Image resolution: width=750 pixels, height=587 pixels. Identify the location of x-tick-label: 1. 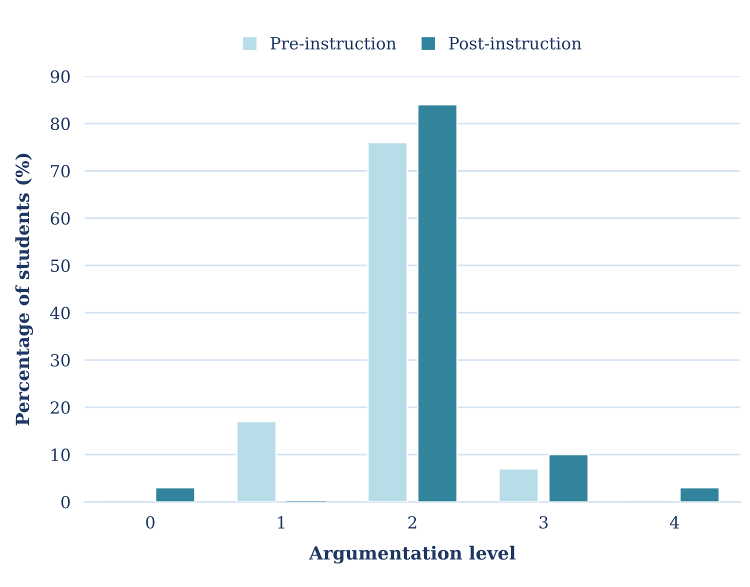
(281, 522).